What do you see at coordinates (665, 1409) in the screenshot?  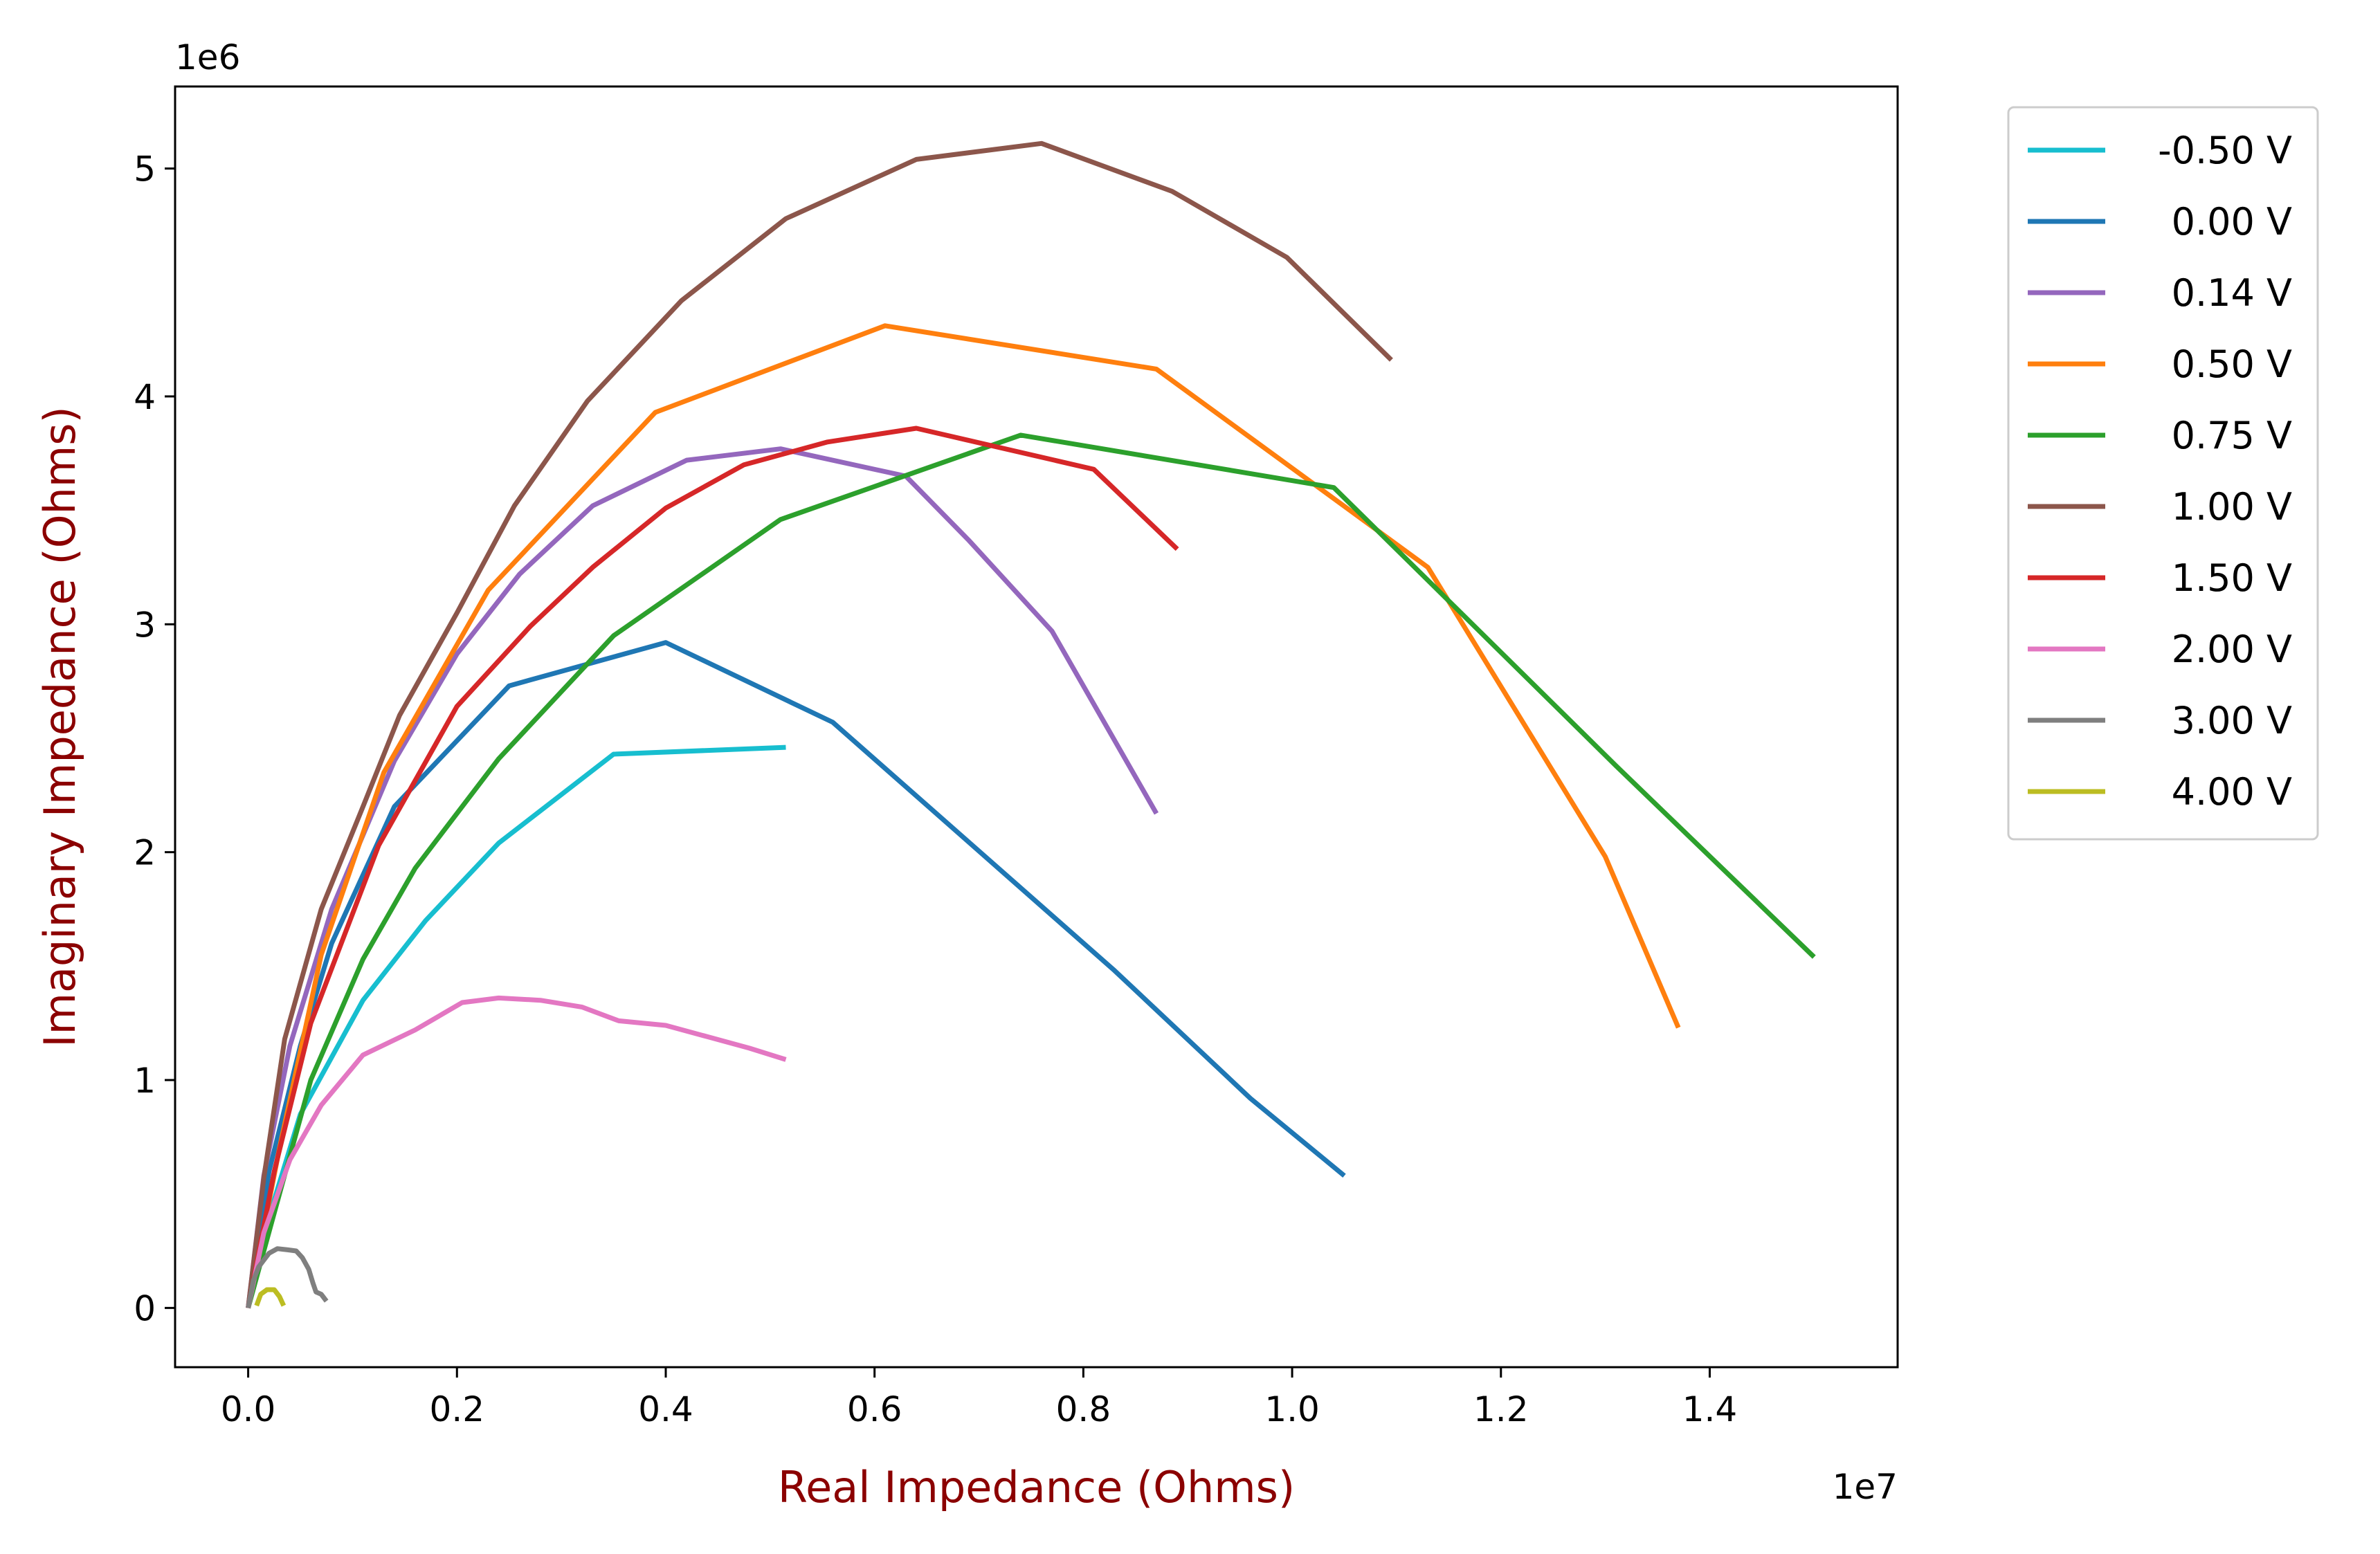 I see `x-tick-label: 0.4` at bounding box center [665, 1409].